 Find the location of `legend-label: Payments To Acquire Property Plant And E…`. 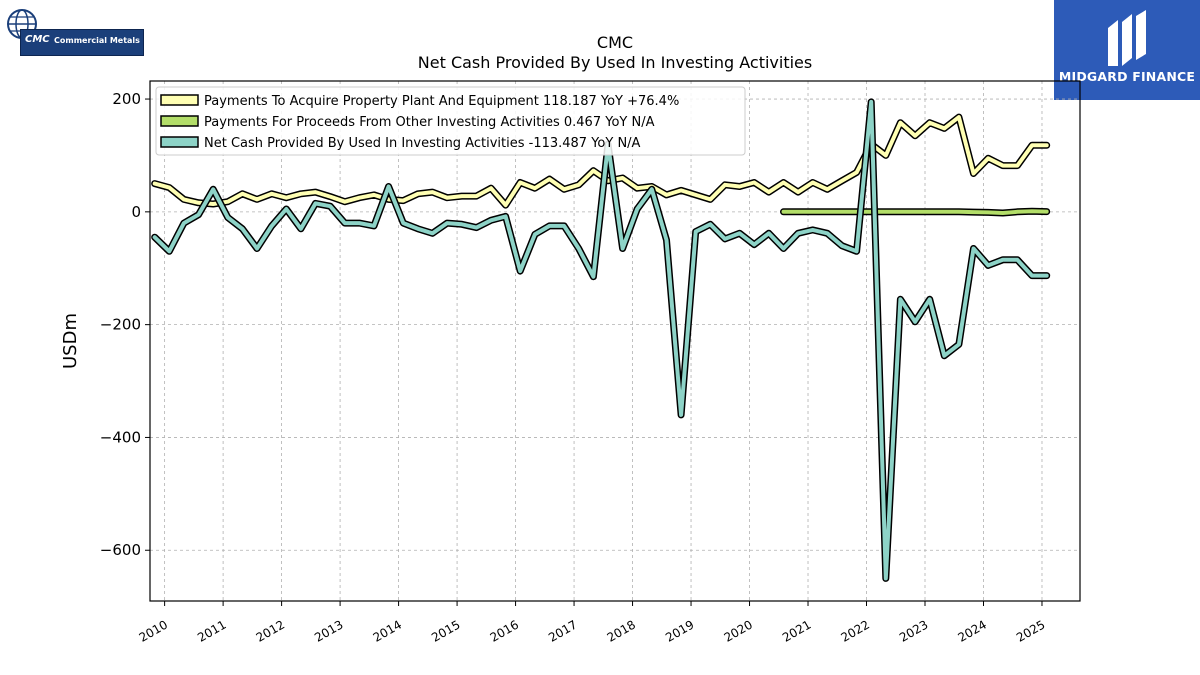

legend-label: Payments To Acquire Property Plant And E… is located at coordinates (441, 101).